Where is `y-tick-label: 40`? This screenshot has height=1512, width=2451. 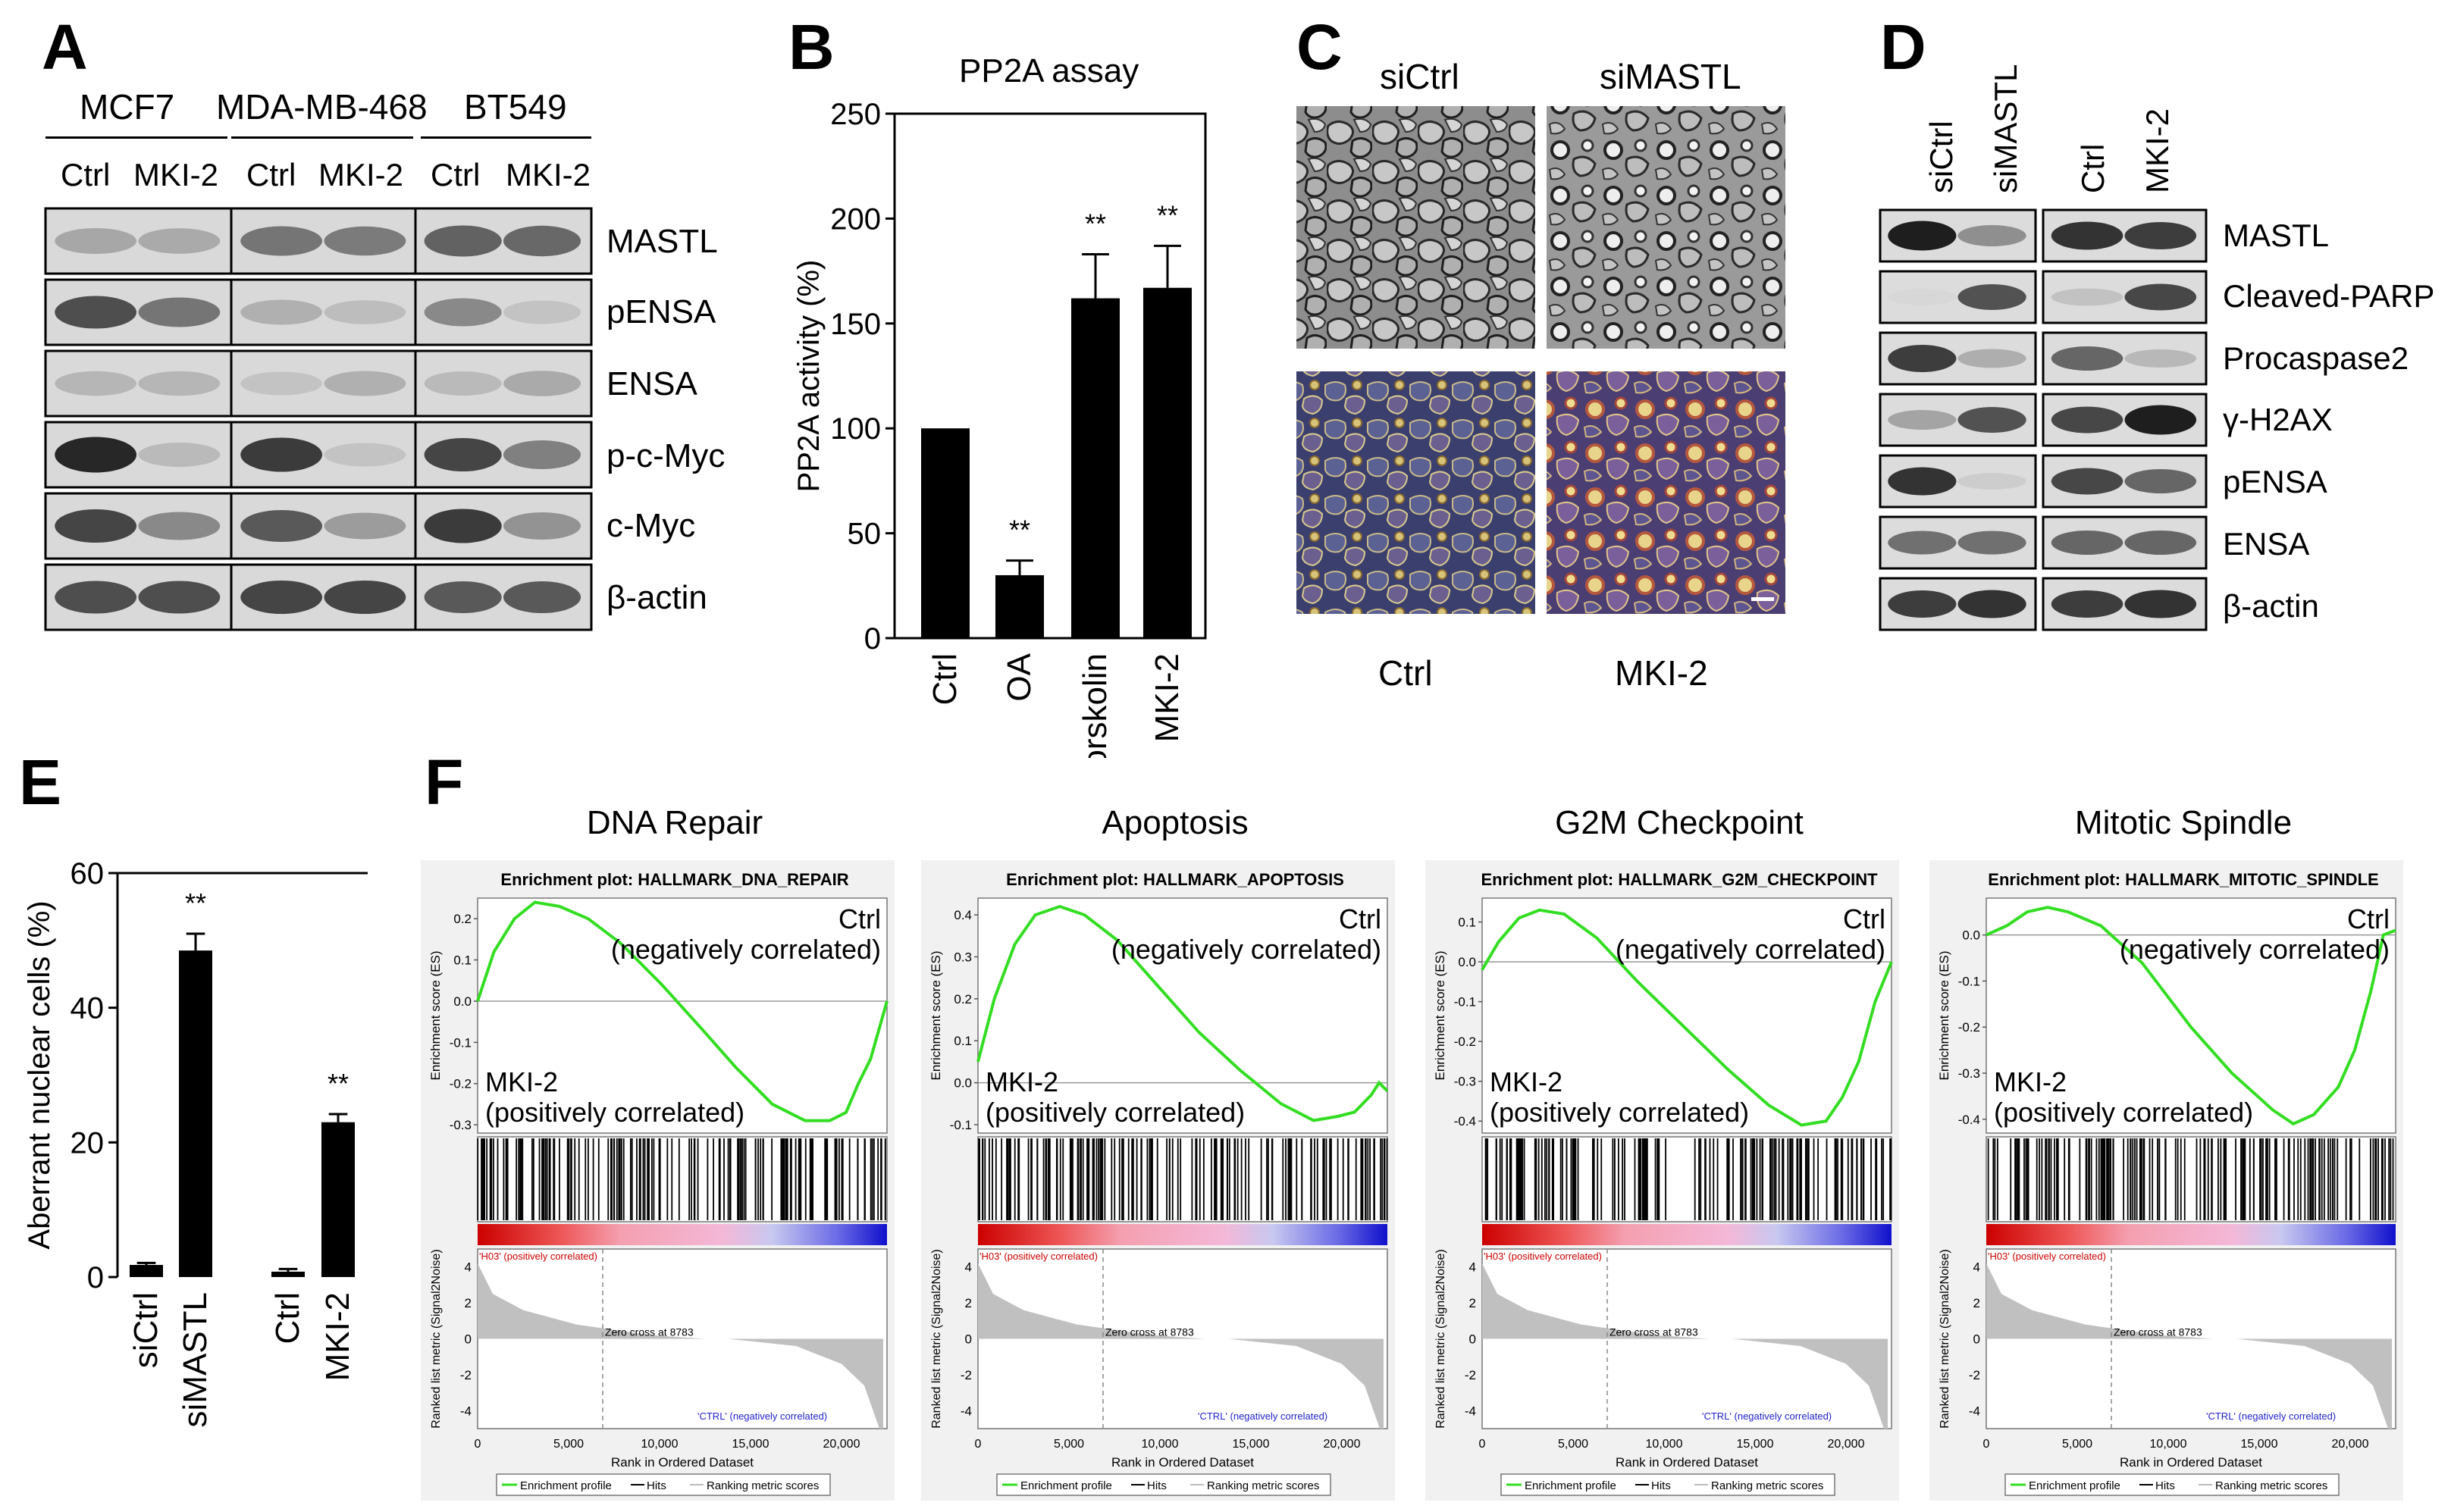 y-tick-label: 40 is located at coordinates (88, 1008).